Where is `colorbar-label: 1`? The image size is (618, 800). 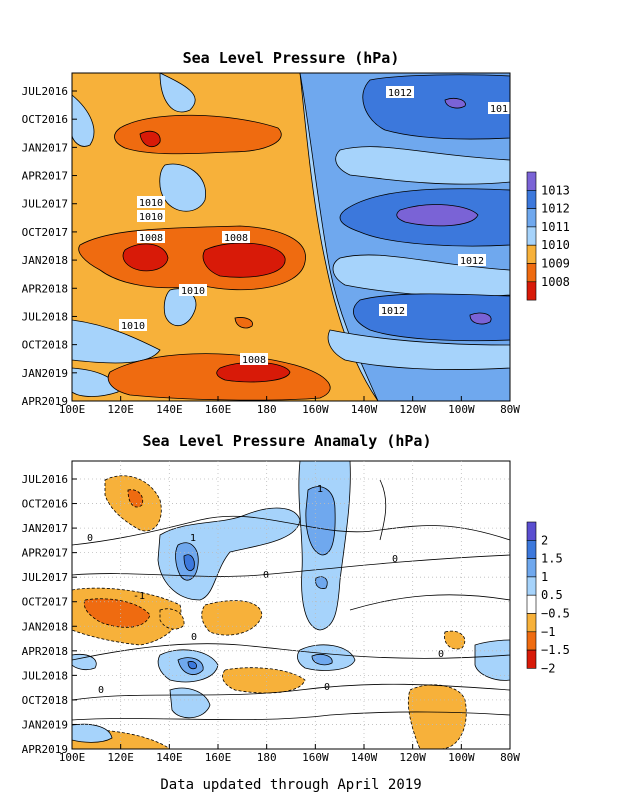
colorbar-label: 1 is located at coordinates (544, 577).